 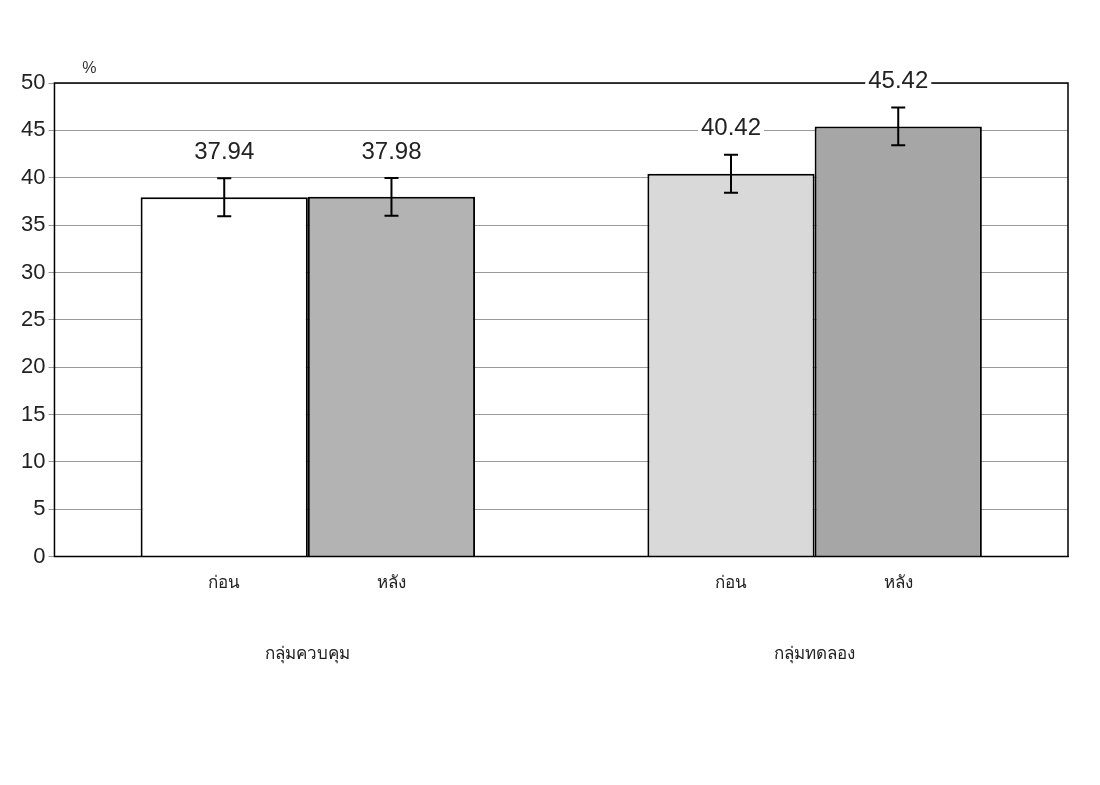 What do you see at coordinates (33, 460) in the screenshot?
I see `y-tick-label: 10` at bounding box center [33, 460].